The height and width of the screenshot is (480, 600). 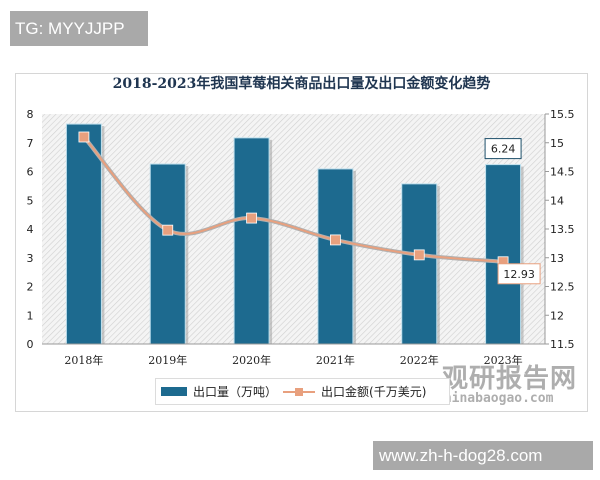 What do you see at coordinates (30, 143) in the screenshot?
I see `left-tick-label: 7` at bounding box center [30, 143].